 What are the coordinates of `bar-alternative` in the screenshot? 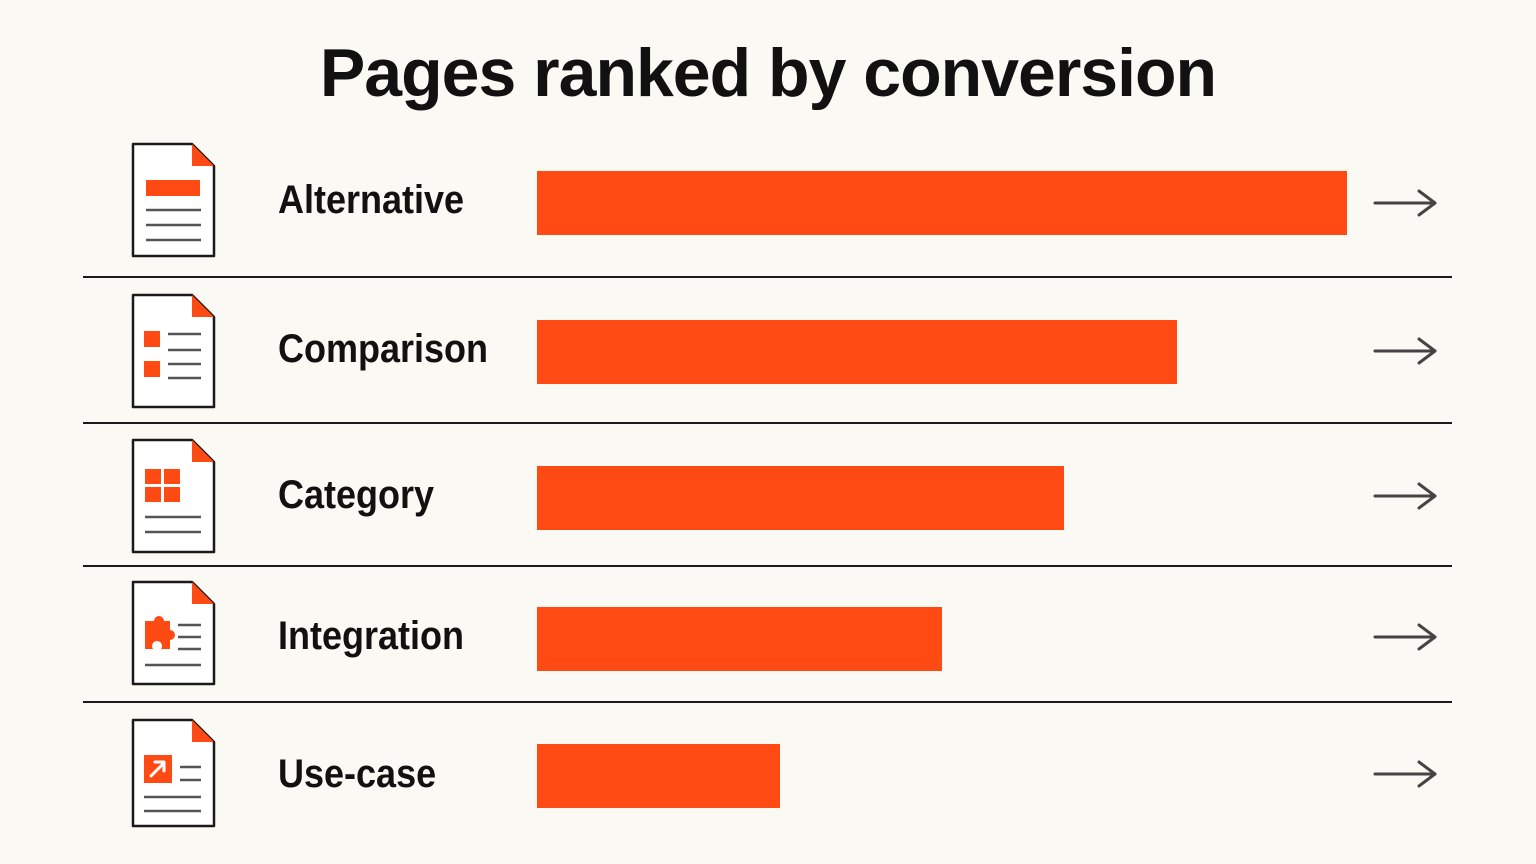 It's located at (942, 203).